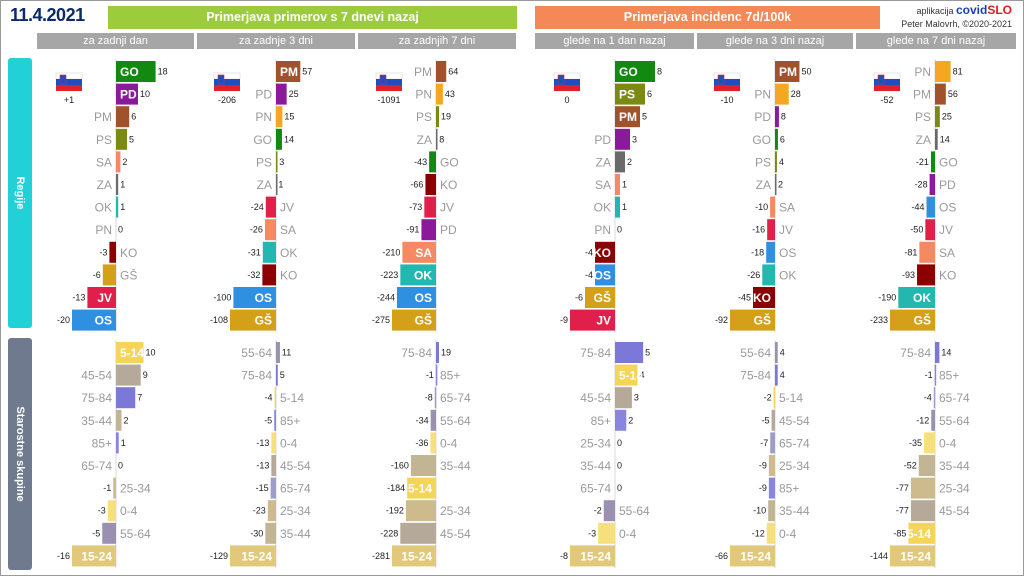 The height and width of the screenshot is (576, 1024). What do you see at coordinates (602, 253) in the screenshot?
I see `category-label-KO: KO` at bounding box center [602, 253].